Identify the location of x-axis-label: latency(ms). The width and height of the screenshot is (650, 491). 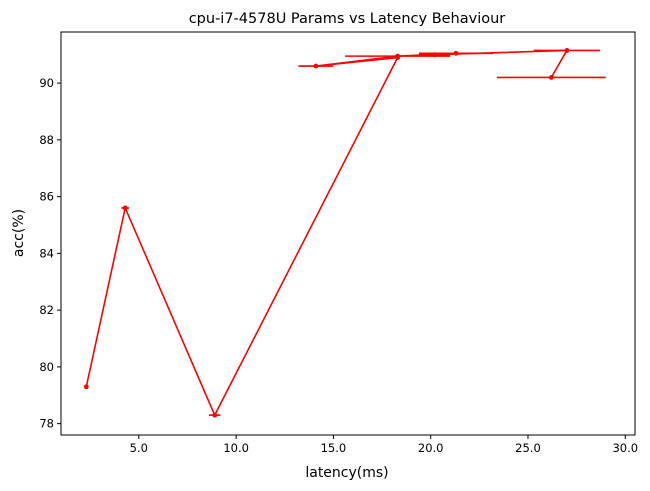
(346, 473).